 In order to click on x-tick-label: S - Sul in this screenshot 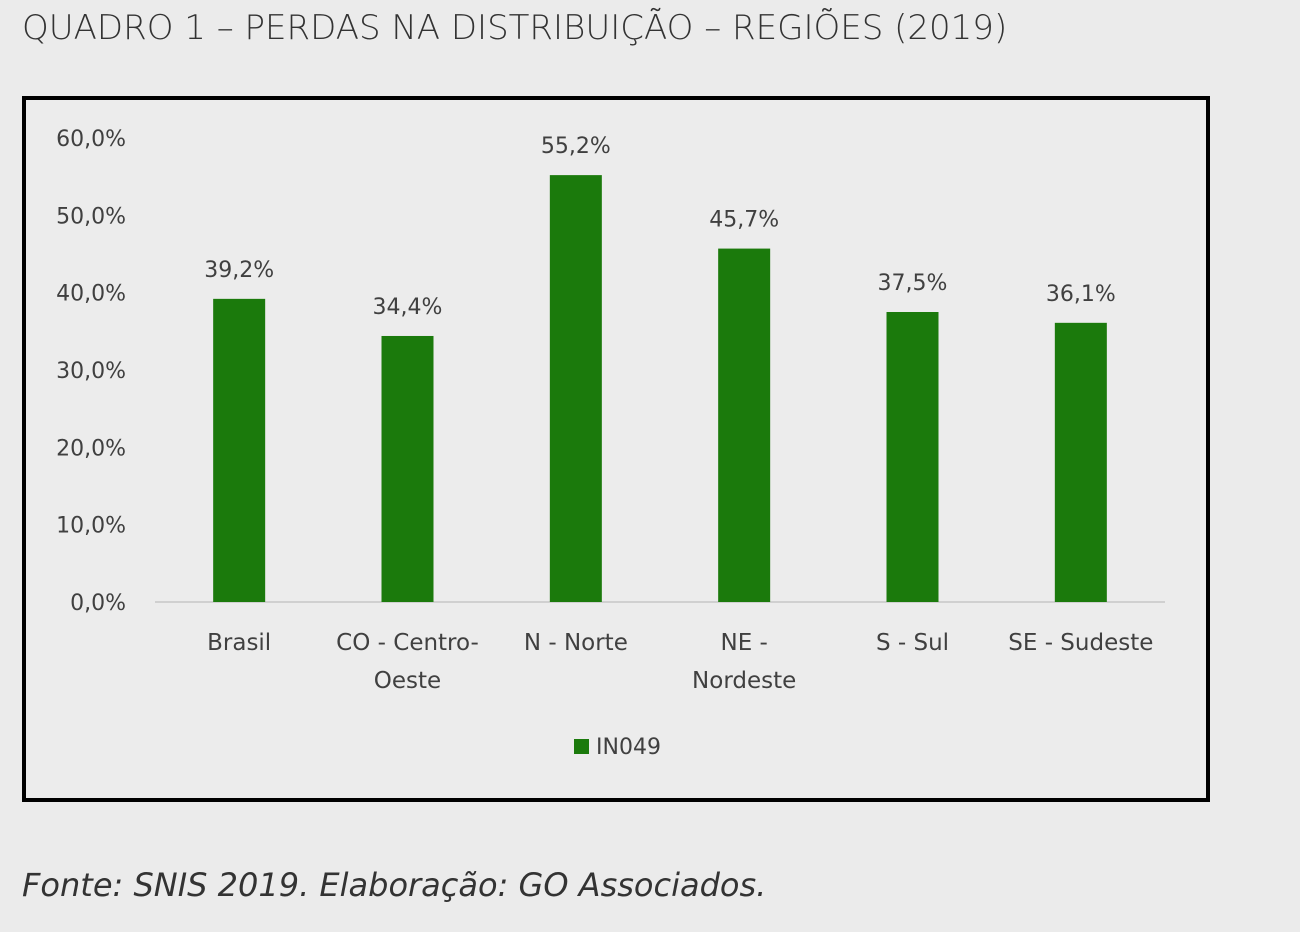, I will do `click(912, 643)`.